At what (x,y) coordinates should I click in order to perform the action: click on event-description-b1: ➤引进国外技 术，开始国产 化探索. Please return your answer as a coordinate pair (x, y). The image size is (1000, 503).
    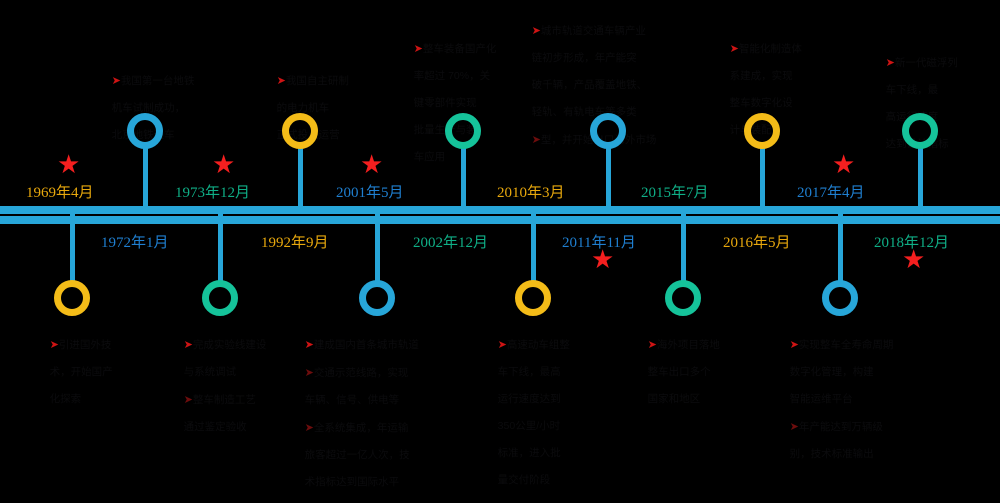
    Looking at the image, I should click on (88, 372).